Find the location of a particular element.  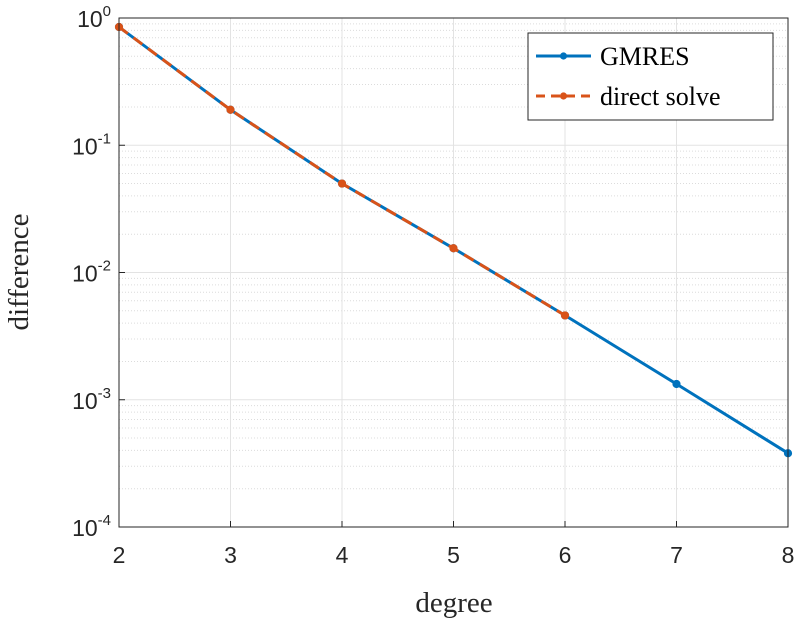

y-axis-label: difference is located at coordinates (19, 272).